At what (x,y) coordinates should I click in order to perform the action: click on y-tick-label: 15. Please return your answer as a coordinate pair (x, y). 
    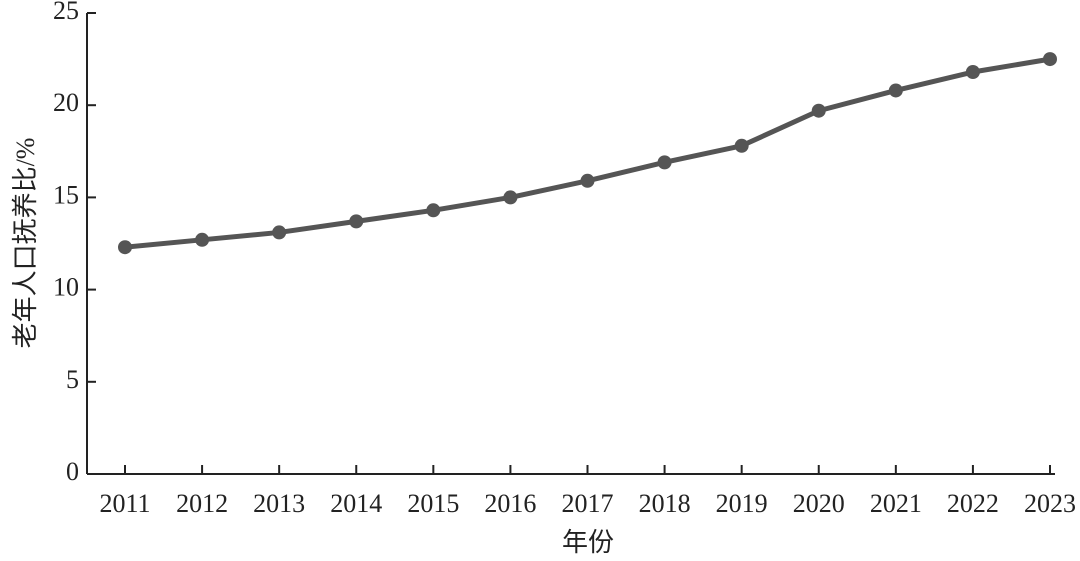
    Looking at the image, I should click on (66, 194).